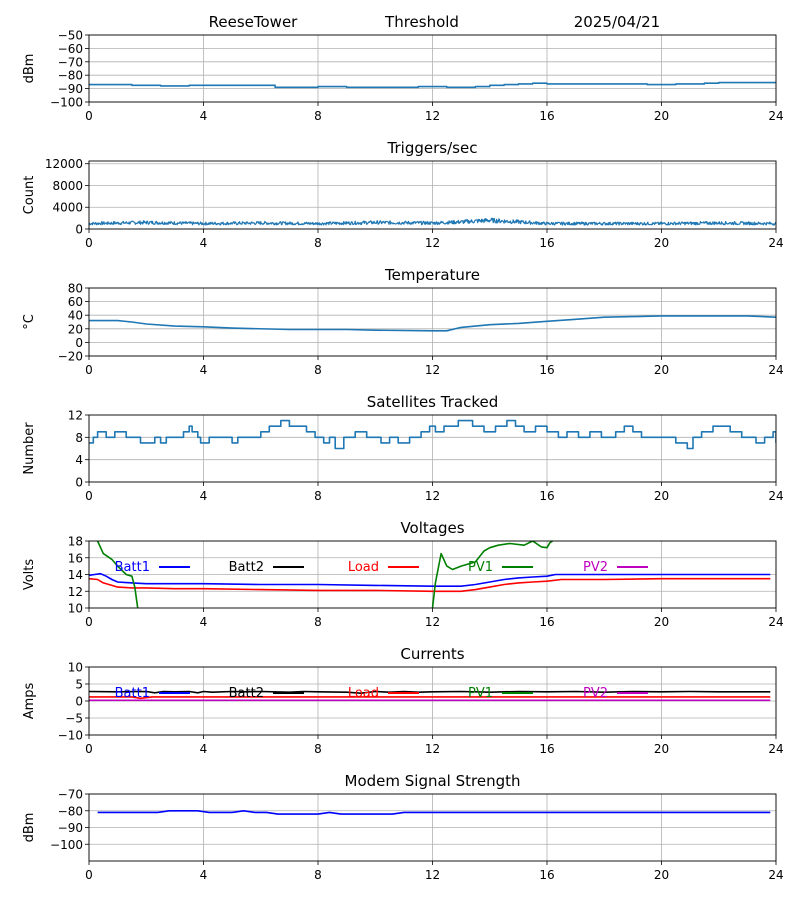 The image size is (800, 900). I want to click on y-tick-label: 18, so click(75, 542).